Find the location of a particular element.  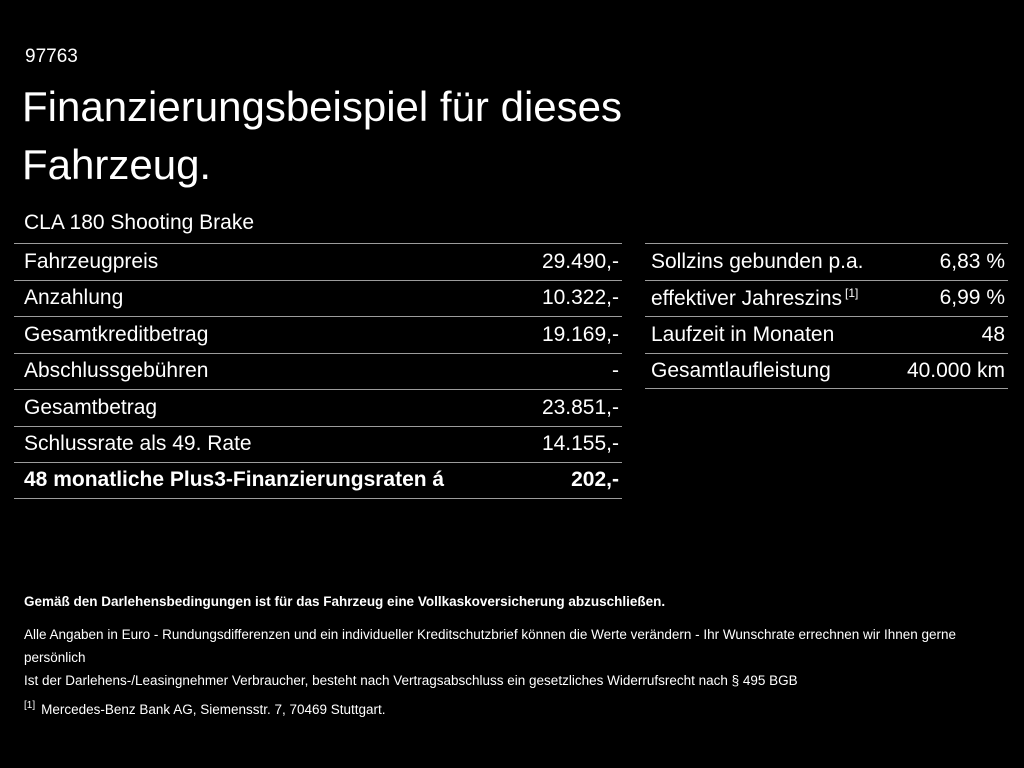

table-row-effektiver-jahreszins: effektiver Jahreszins [1] 6,99 % is located at coordinates (826, 298).